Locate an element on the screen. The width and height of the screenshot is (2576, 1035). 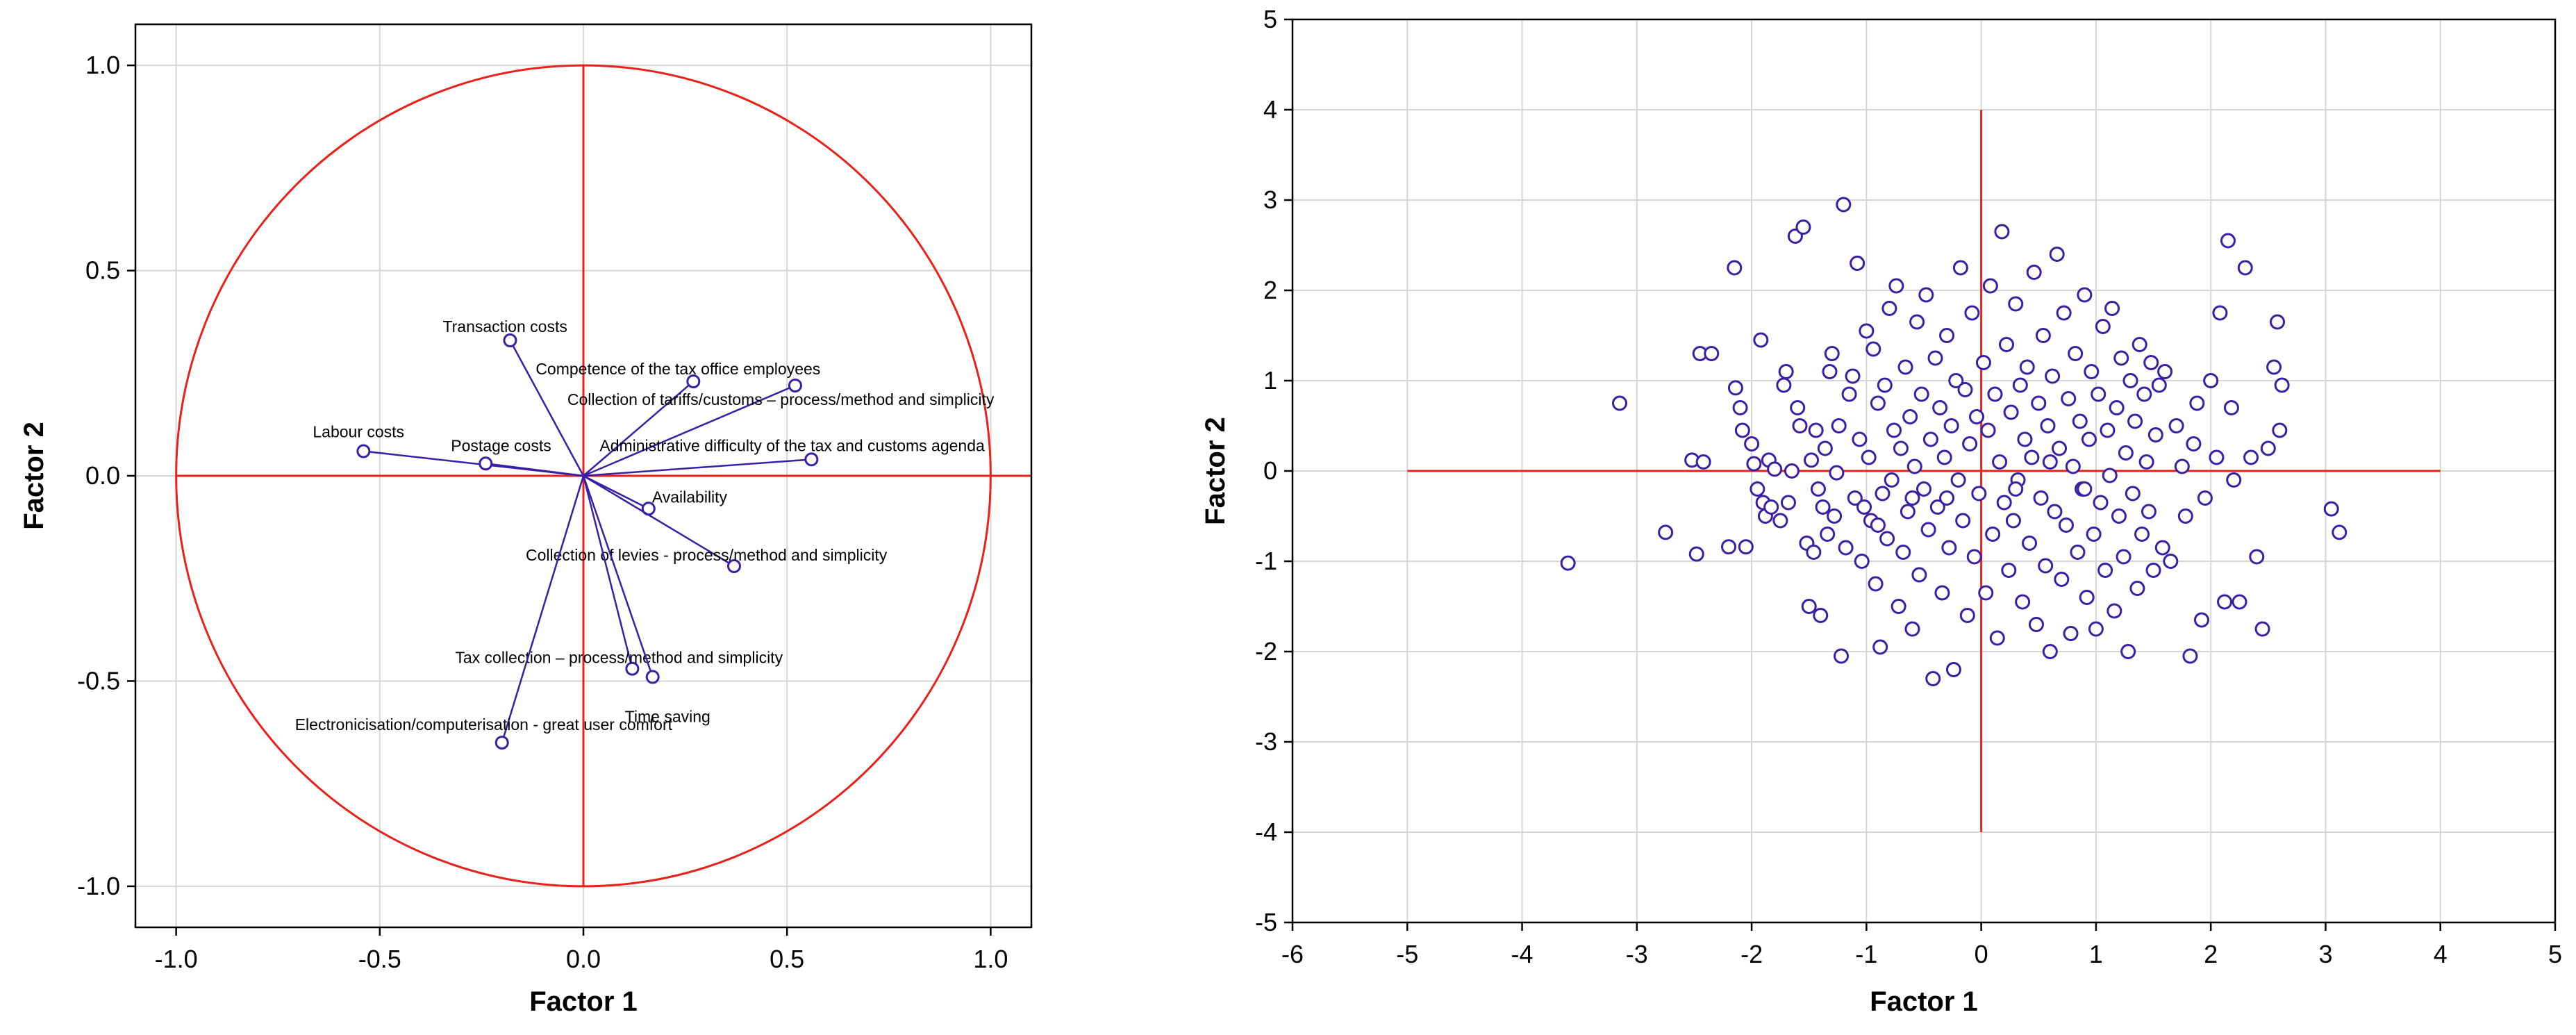
loading-label: Transaction costs is located at coordinates (504, 326).